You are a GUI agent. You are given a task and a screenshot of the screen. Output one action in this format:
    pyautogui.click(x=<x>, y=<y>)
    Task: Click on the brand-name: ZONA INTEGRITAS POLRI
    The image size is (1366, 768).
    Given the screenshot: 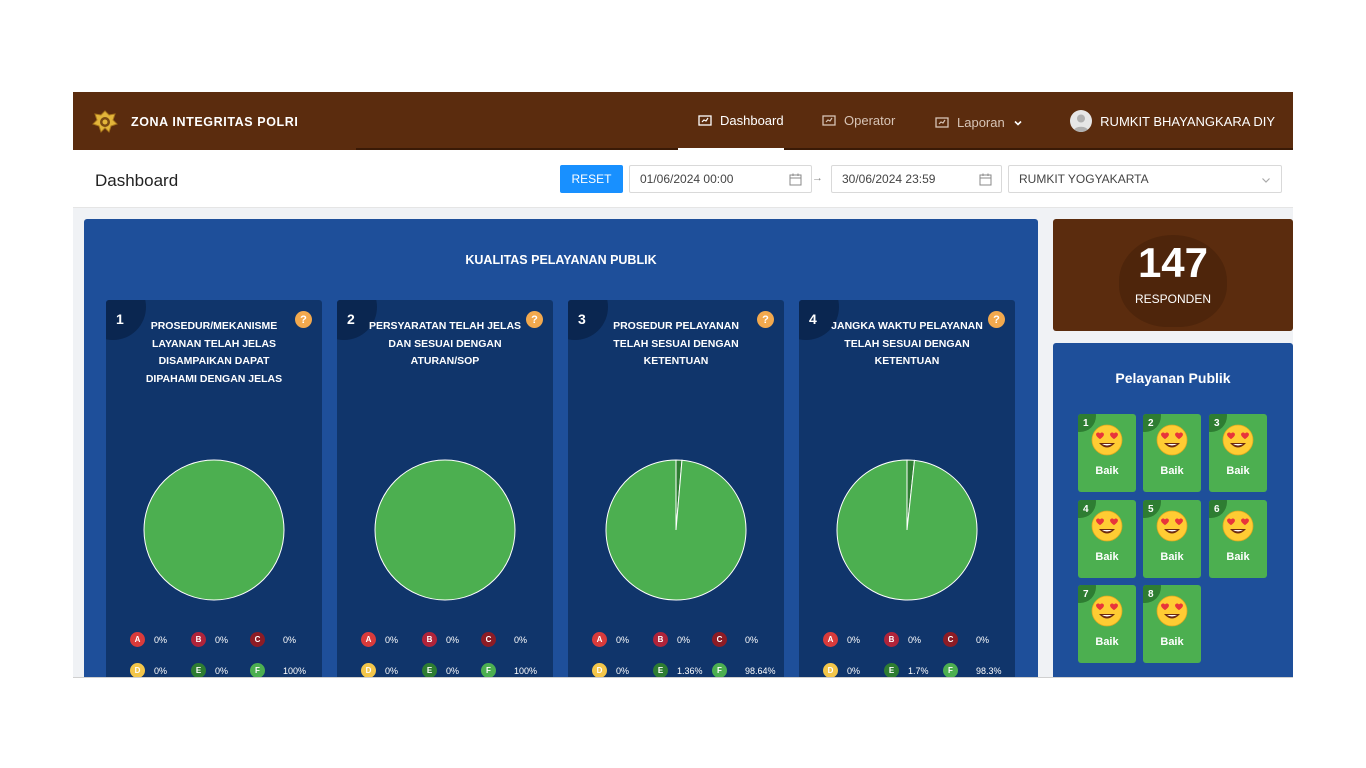 What is the action you would take?
    pyautogui.click(x=215, y=122)
    